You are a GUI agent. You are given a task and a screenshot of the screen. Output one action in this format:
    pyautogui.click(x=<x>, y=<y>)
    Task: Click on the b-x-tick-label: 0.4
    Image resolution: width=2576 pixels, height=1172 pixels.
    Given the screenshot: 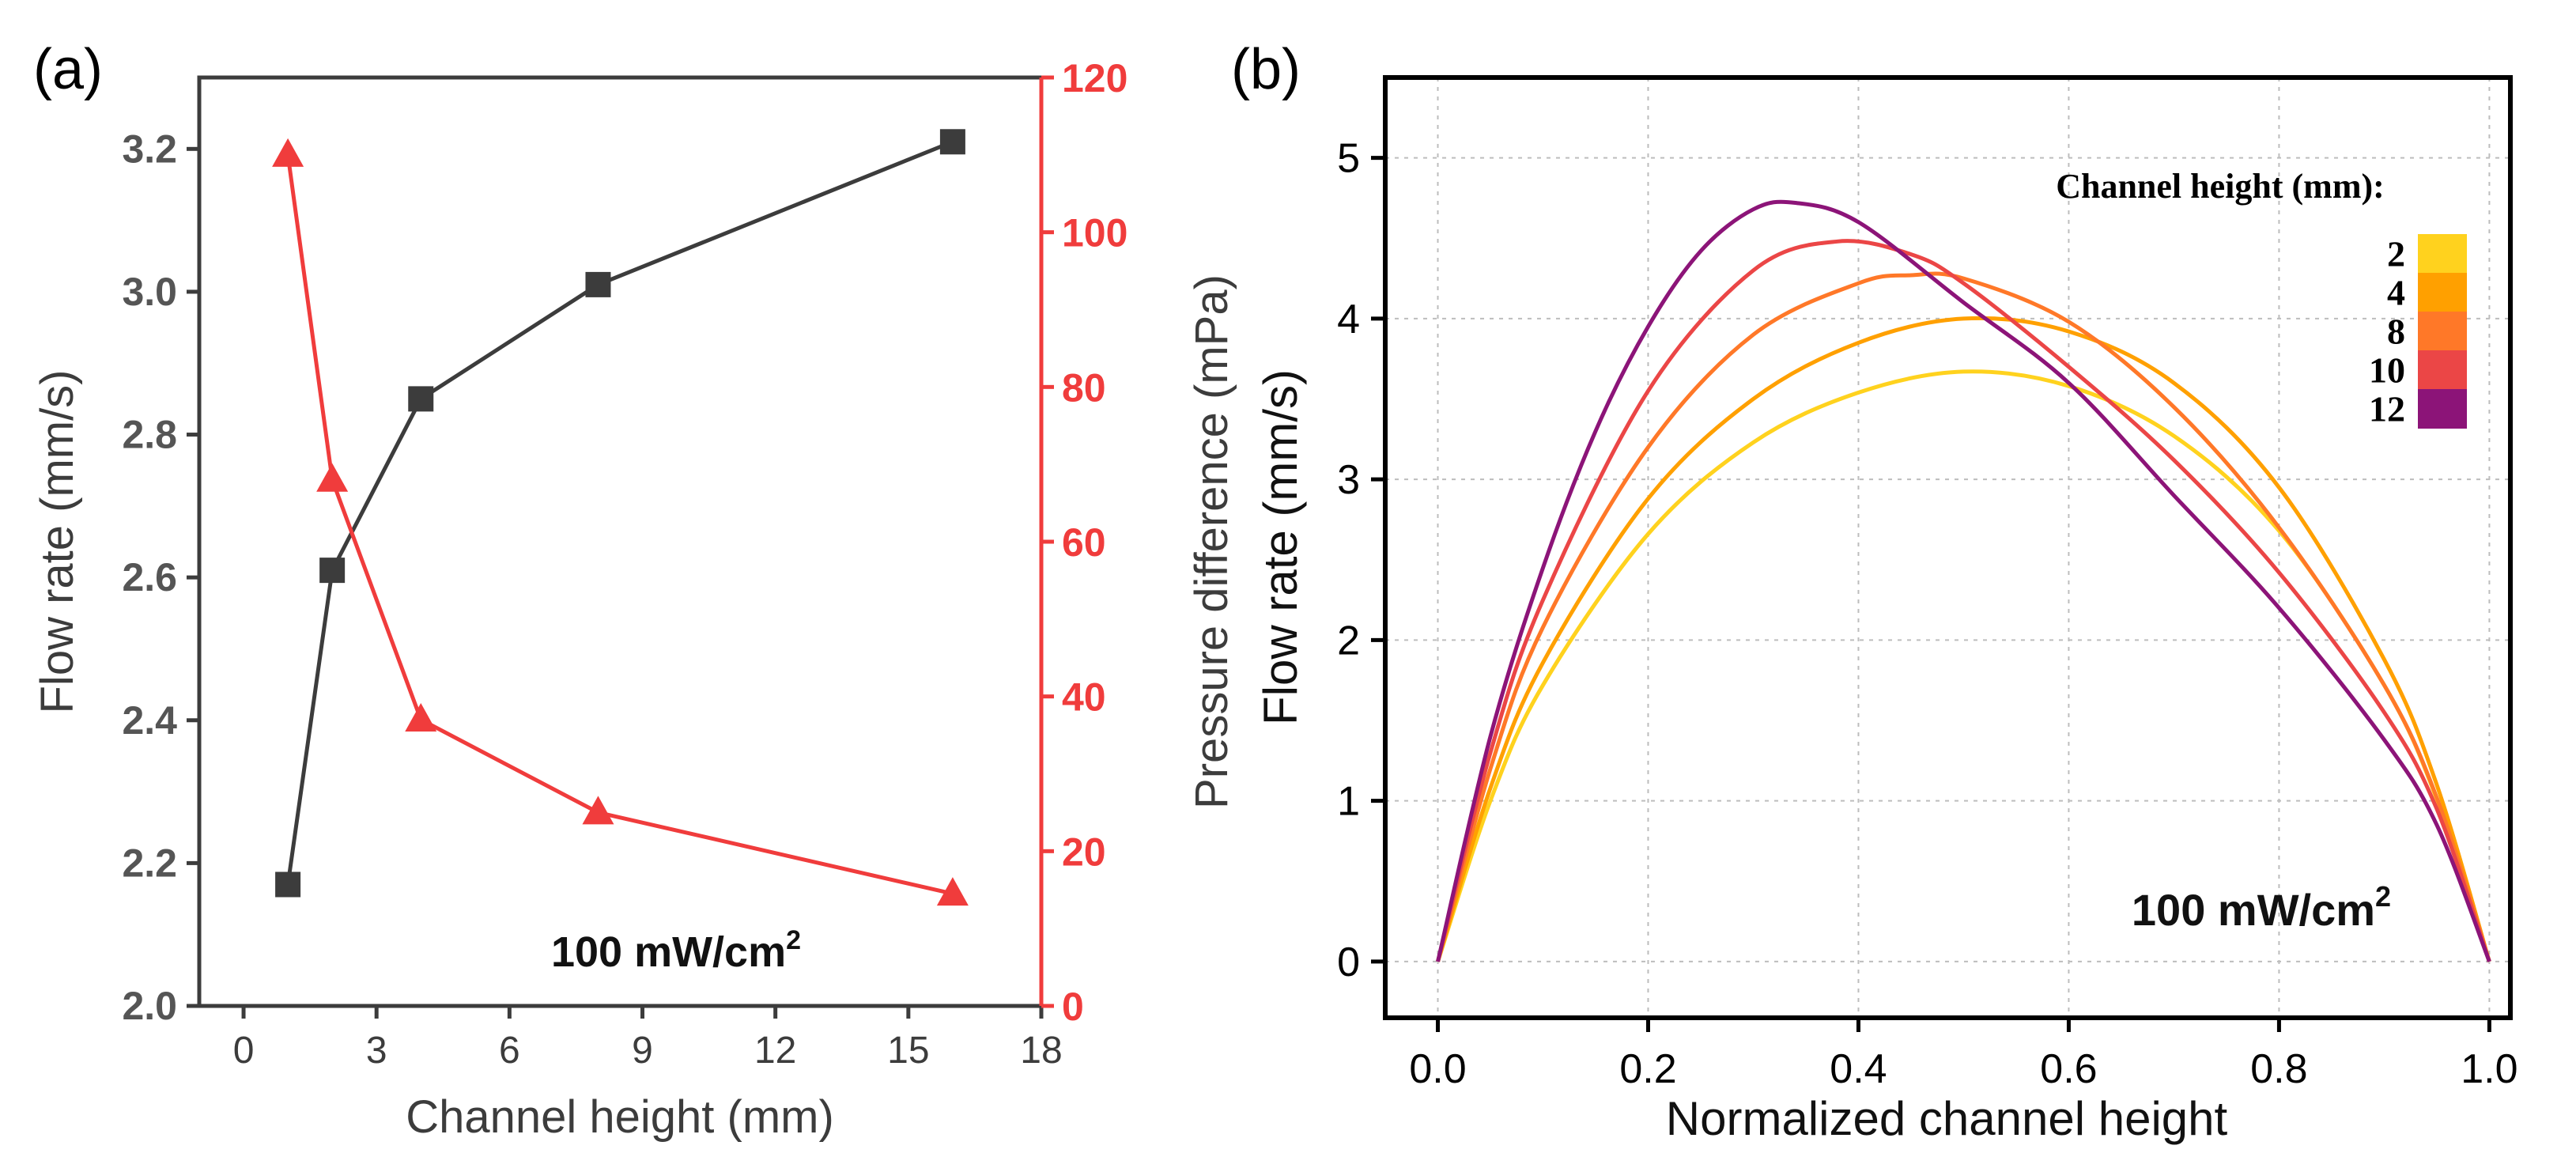 What is the action you would take?
    pyautogui.click(x=1858, y=1069)
    